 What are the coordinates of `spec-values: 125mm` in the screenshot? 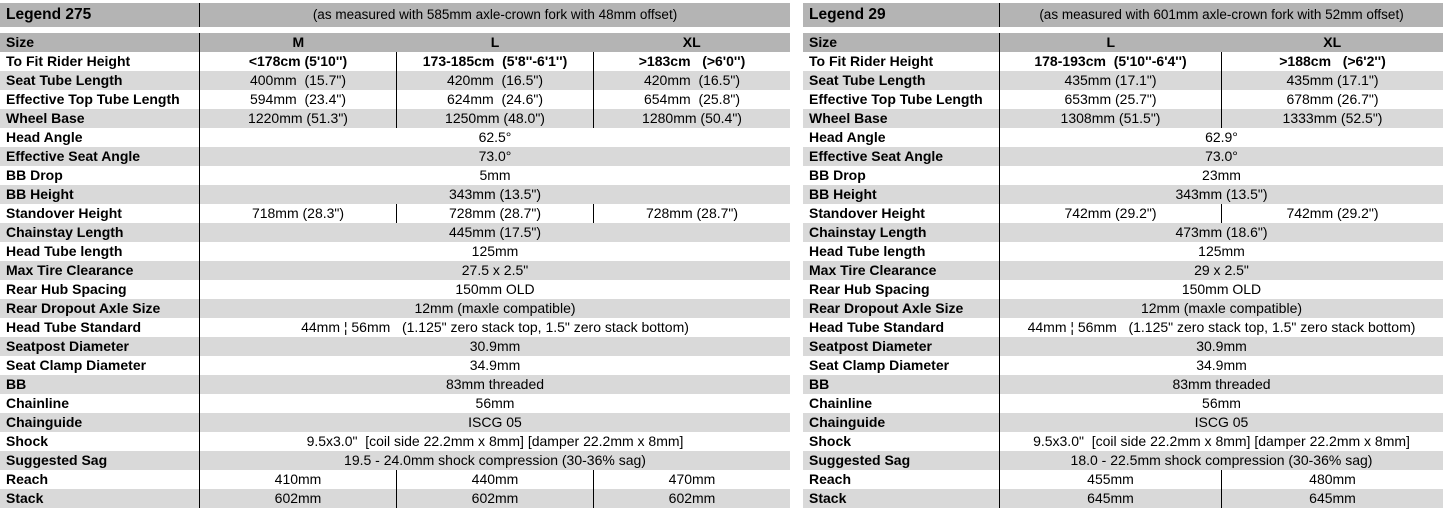 It's located at (1221, 251).